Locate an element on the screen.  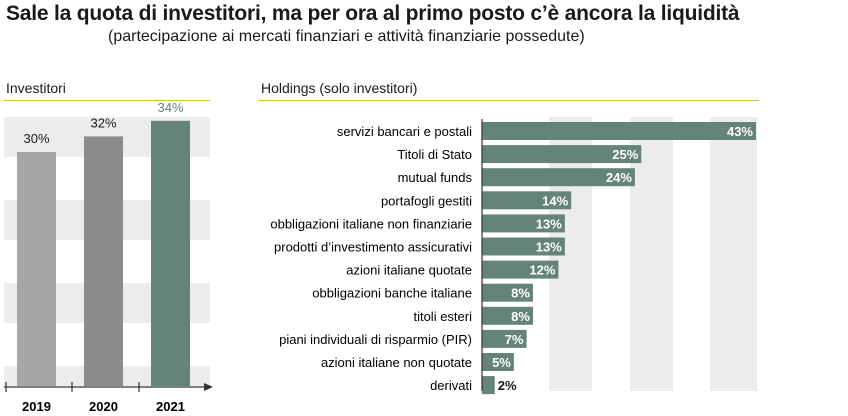
investitori-value-label: 30% is located at coordinates (36, 138).